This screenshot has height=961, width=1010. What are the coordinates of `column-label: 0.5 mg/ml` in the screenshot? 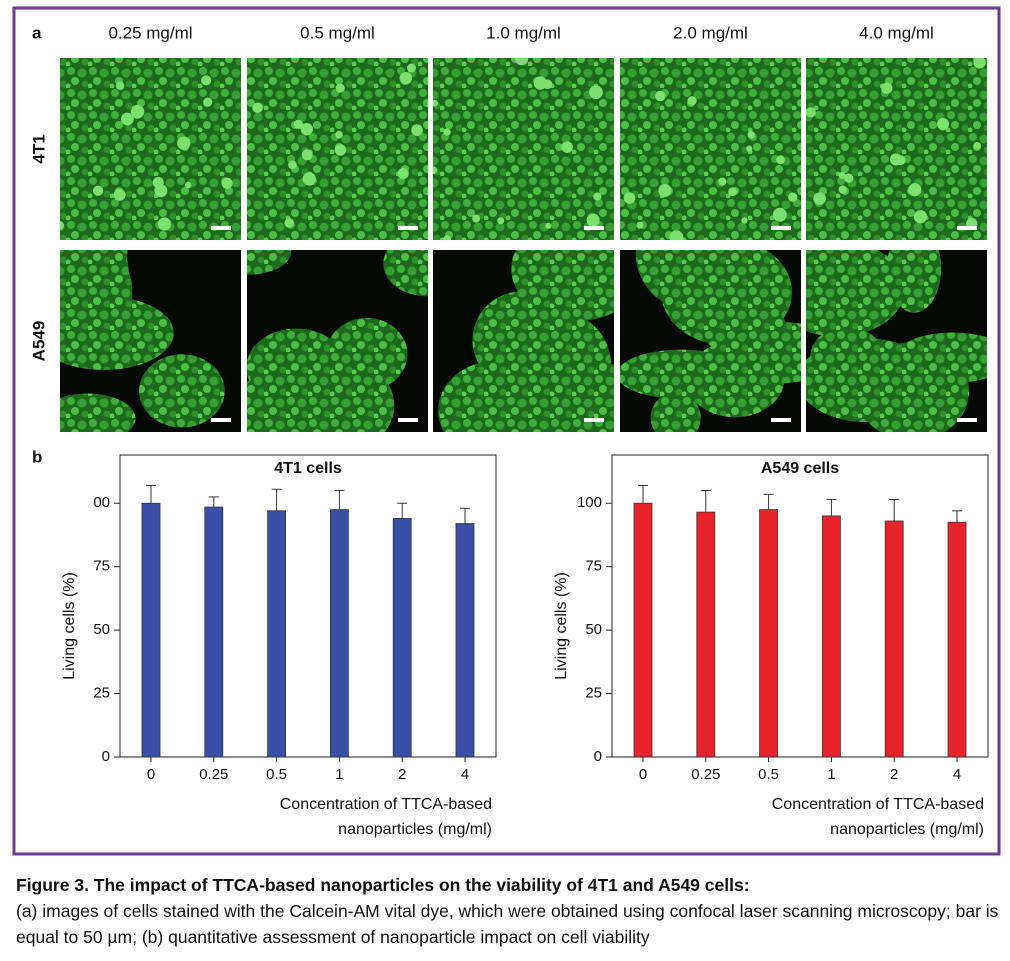 It's located at (337, 32).